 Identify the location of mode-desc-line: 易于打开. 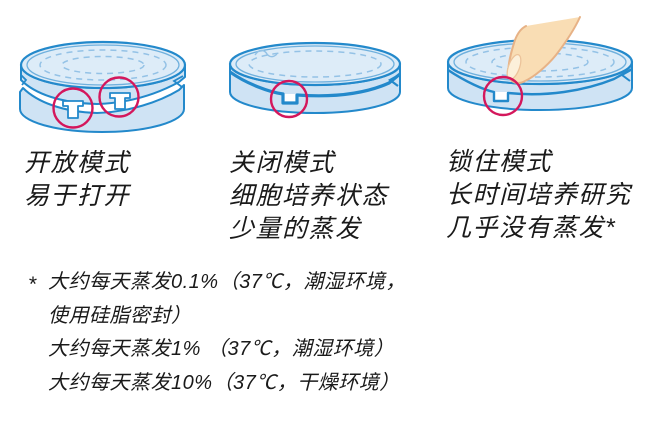
(77, 196).